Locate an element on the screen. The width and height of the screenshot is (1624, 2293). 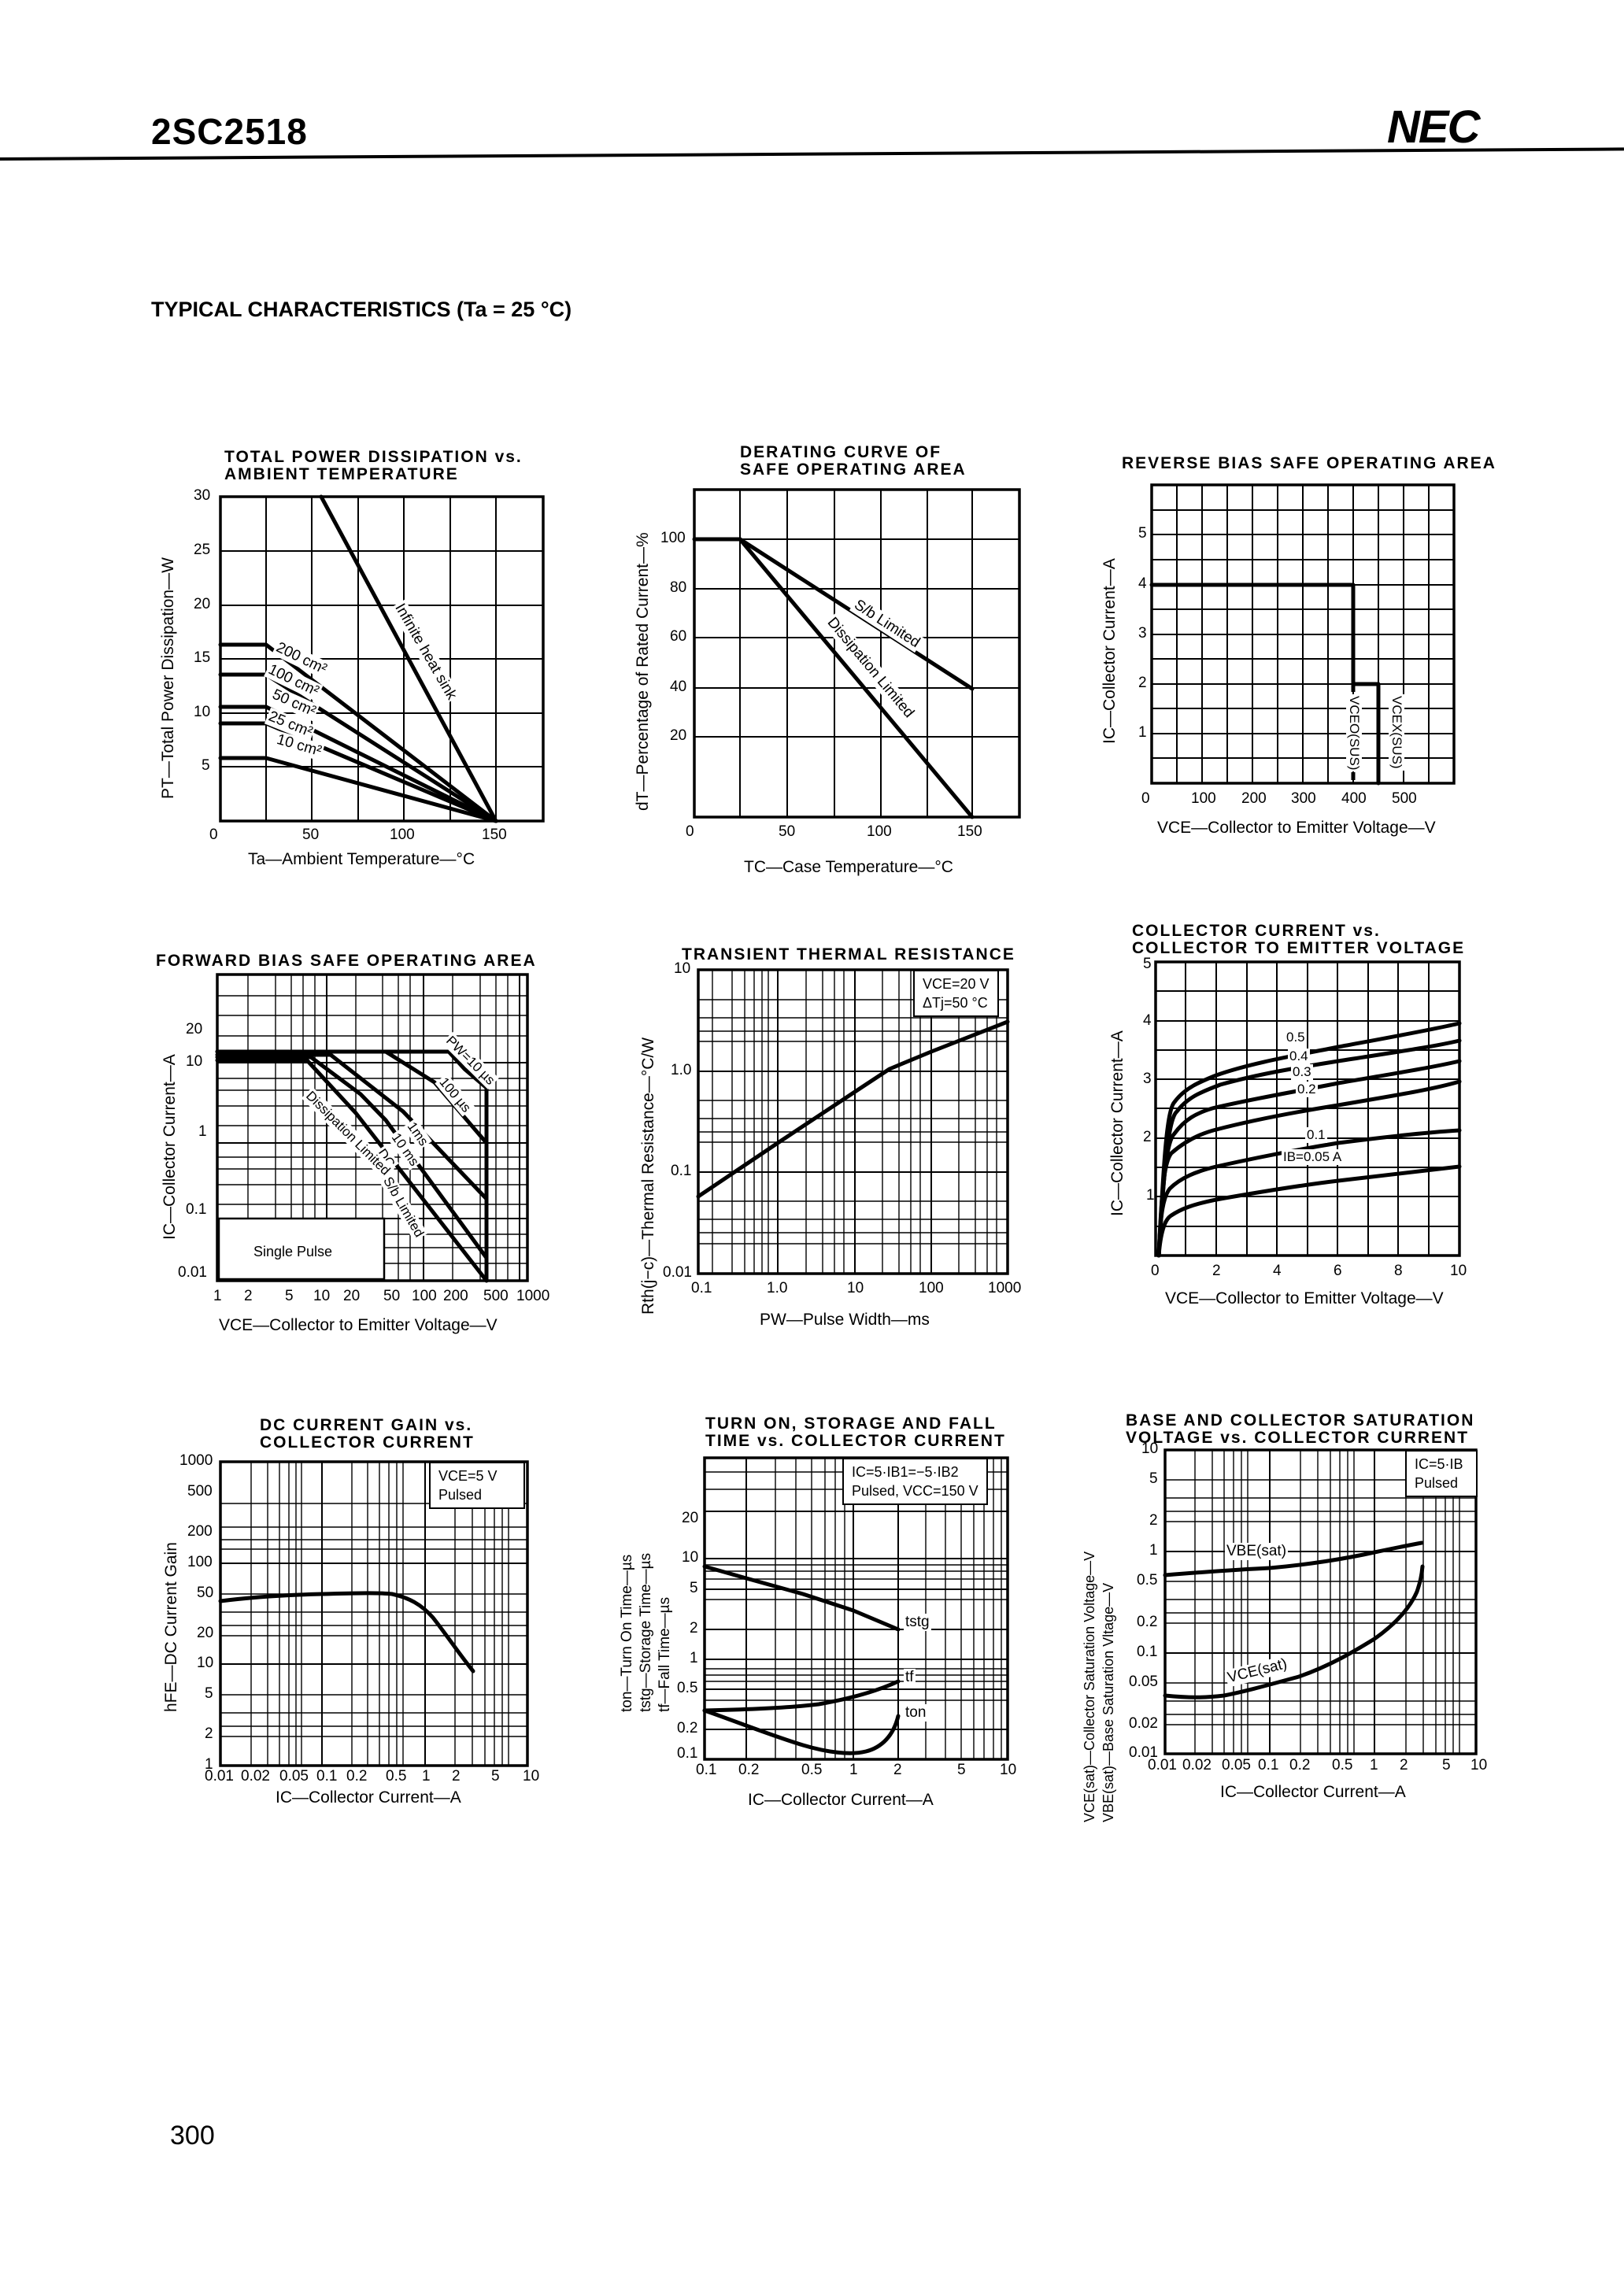
curve-label: 0.1 is located at coordinates (1316, 1135).